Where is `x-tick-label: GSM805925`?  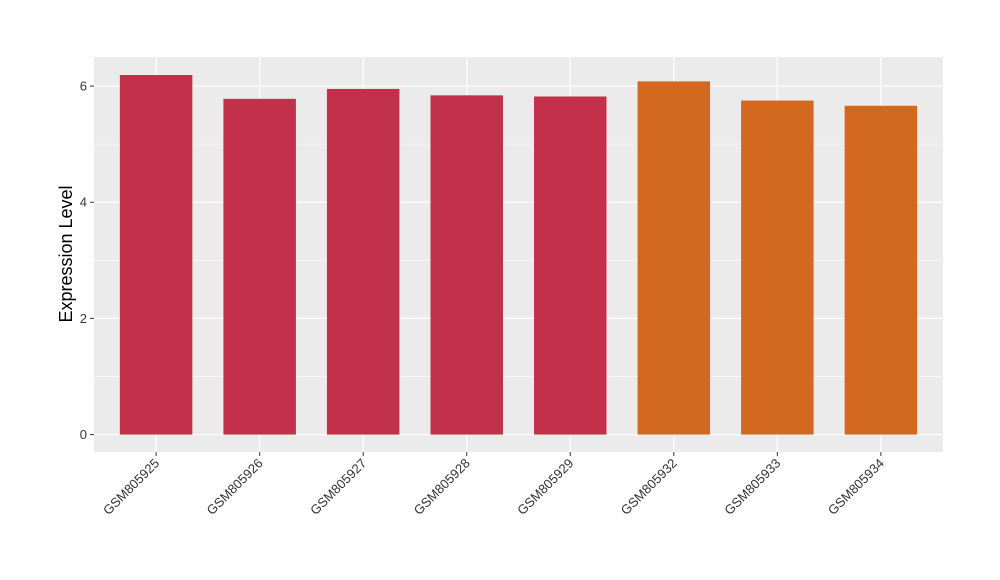
x-tick-label: GSM805925 is located at coordinates (131, 487).